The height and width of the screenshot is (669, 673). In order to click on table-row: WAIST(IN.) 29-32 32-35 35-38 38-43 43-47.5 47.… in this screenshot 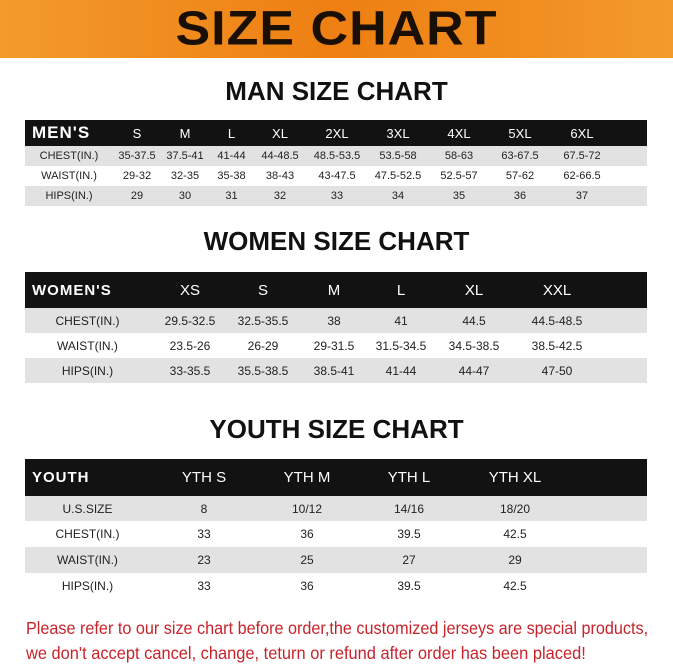, I will do `click(336, 176)`.